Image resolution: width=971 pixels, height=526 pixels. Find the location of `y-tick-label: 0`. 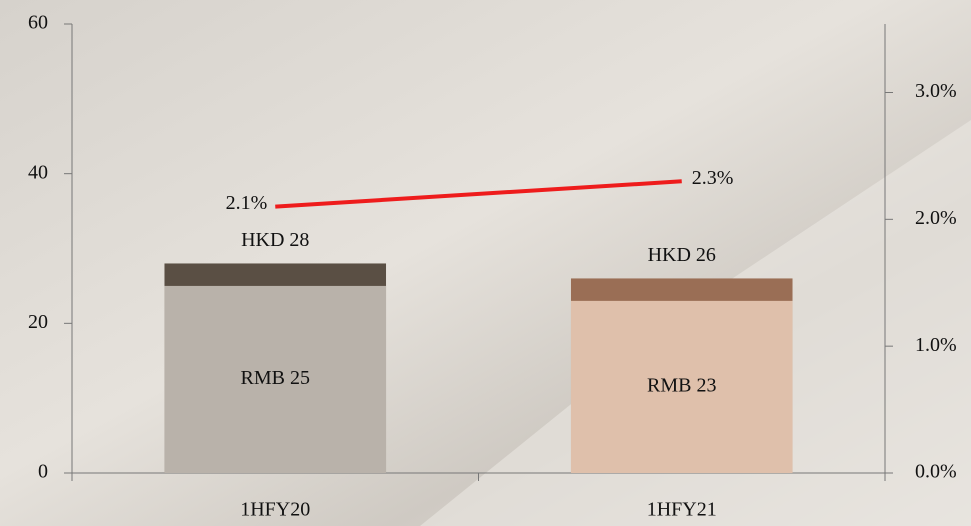

y-tick-label: 0 is located at coordinates (43, 472).